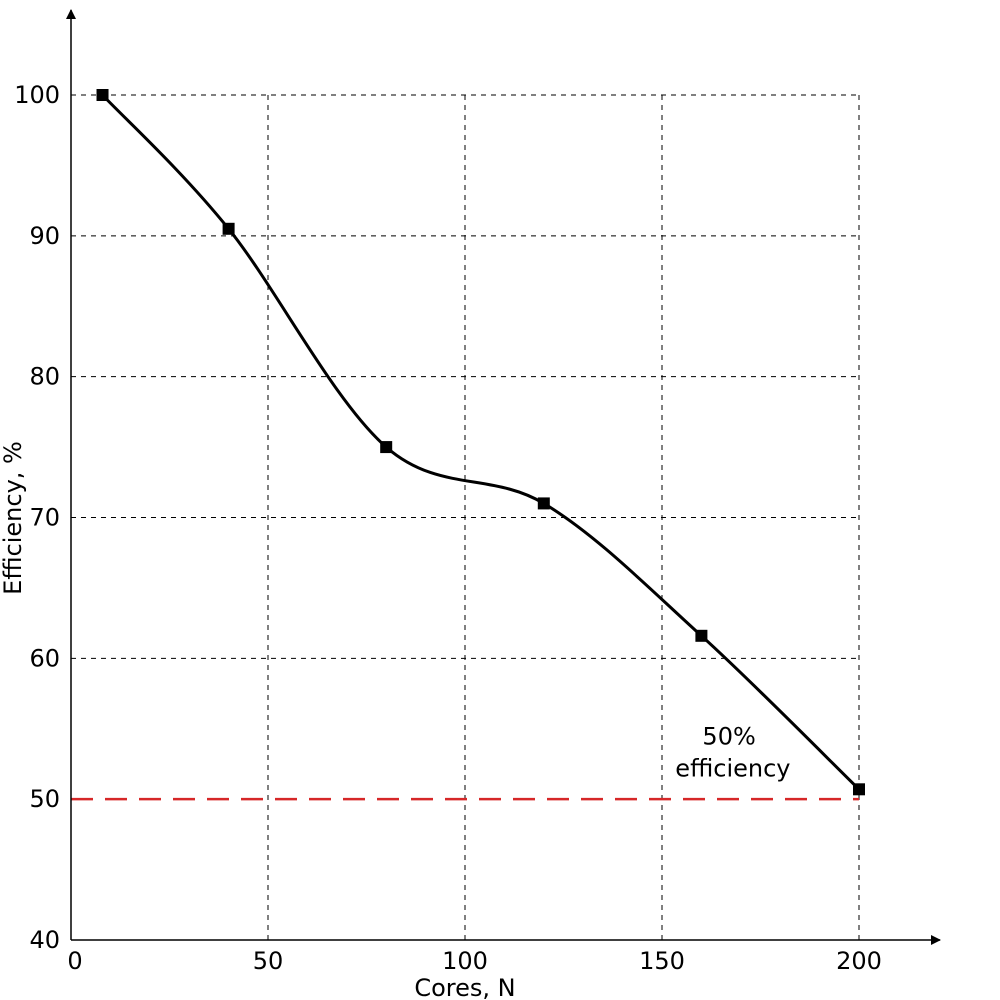  What do you see at coordinates (268, 961) in the screenshot?
I see `x-tick-label: 50` at bounding box center [268, 961].